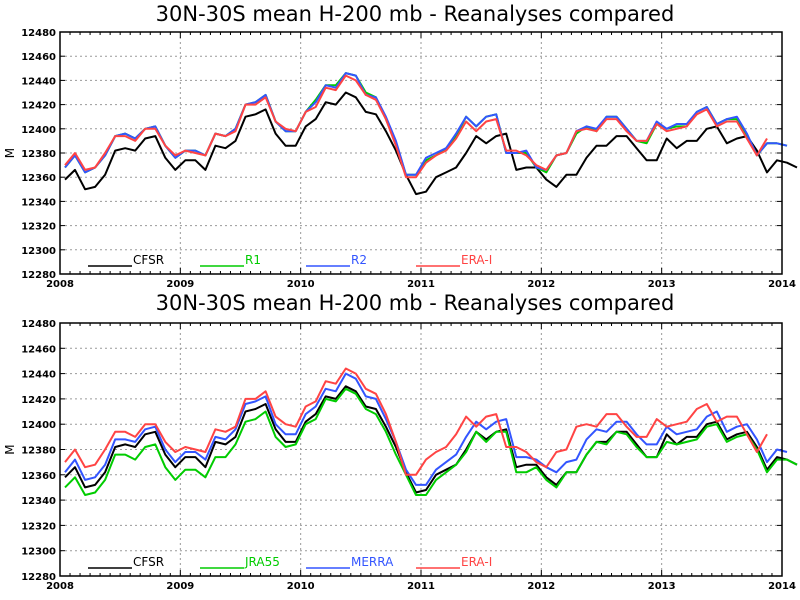  I want to click on legend-label: JRA55, so click(262, 562).